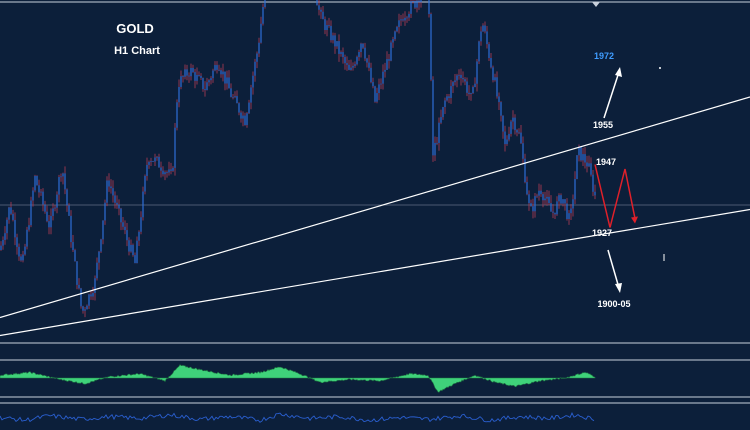 Image resolution: width=750 pixels, height=430 pixels. What do you see at coordinates (602, 233) in the screenshot?
I see `annotation-1927: 1927` at bounding box center [602, 233].